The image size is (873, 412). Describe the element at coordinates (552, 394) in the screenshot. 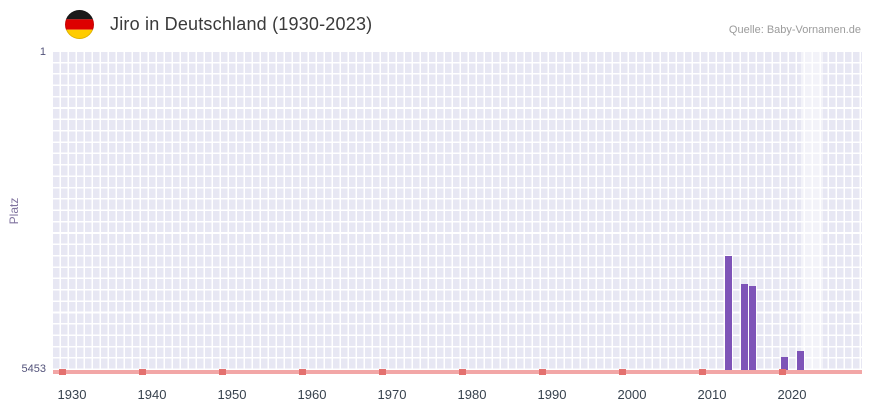

I see `x-tick-label-1990: 1990` at that location.